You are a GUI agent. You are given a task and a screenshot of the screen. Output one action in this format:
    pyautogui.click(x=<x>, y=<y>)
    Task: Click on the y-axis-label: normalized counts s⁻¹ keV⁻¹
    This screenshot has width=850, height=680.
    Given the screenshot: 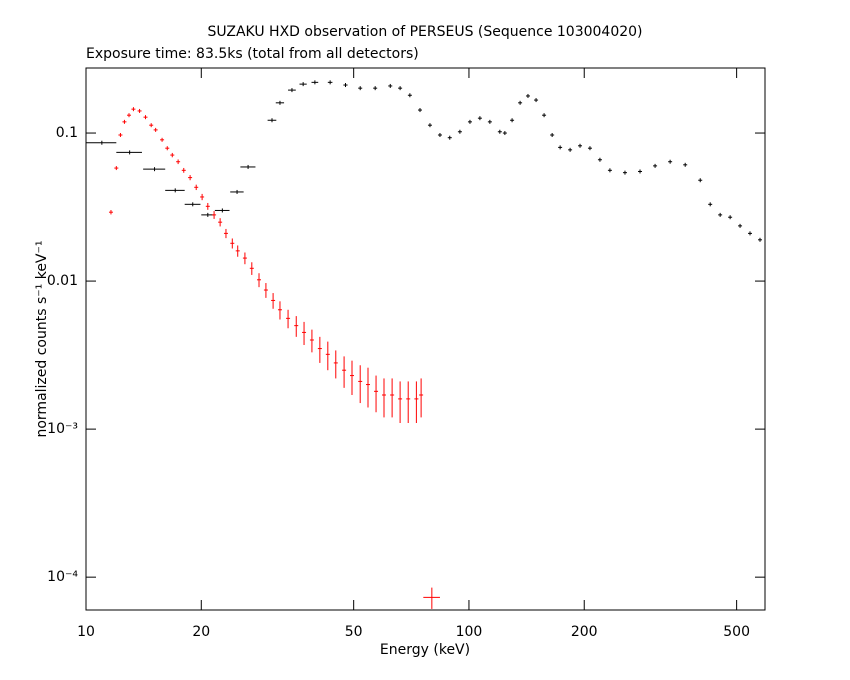 What is the action you would take?
    pyautogui.click(x=42, y=338)
    